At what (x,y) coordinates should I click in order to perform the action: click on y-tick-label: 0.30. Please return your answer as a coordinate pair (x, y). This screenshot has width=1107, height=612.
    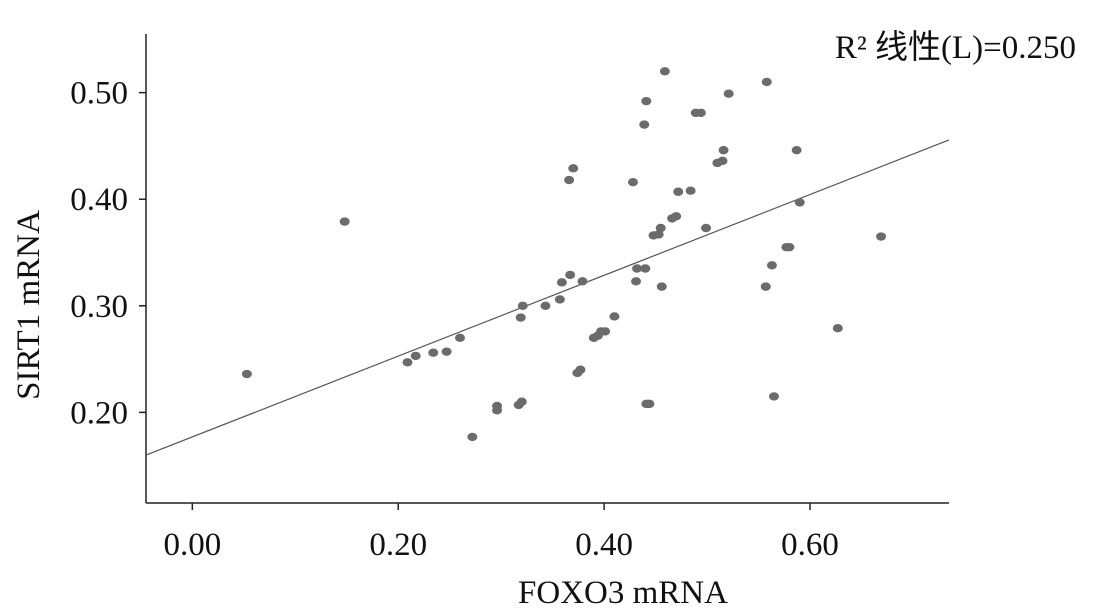
    Looking at the image, I should click on (99, 307).